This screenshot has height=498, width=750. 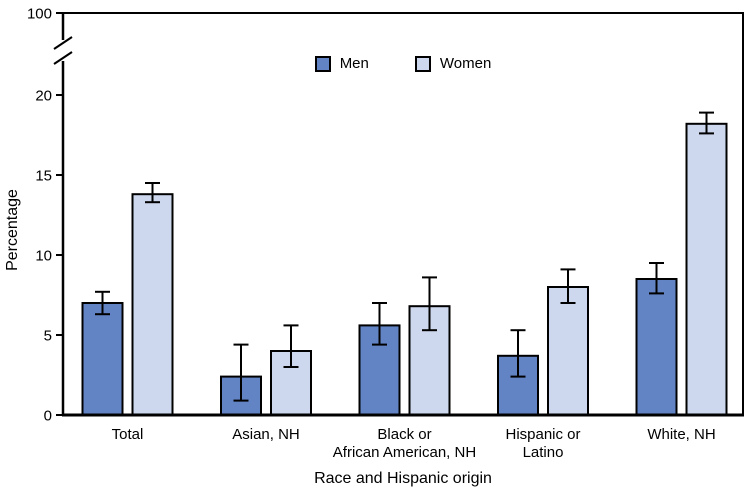 I want to click on x-category-label-1: Asian, NH, so click(x=266, y=435).